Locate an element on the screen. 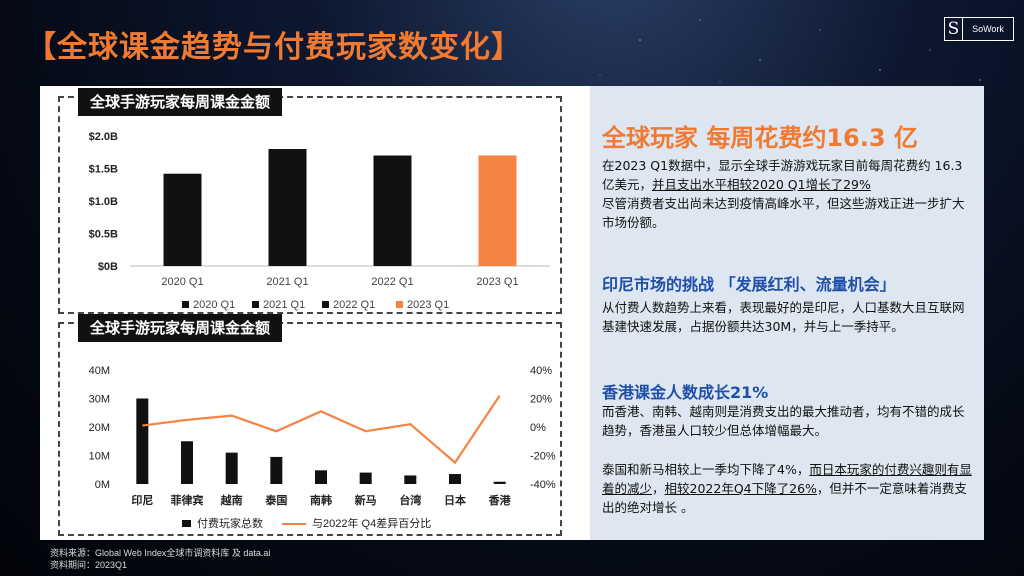  logo-name: SoWork is located at coordinates (988, 29).